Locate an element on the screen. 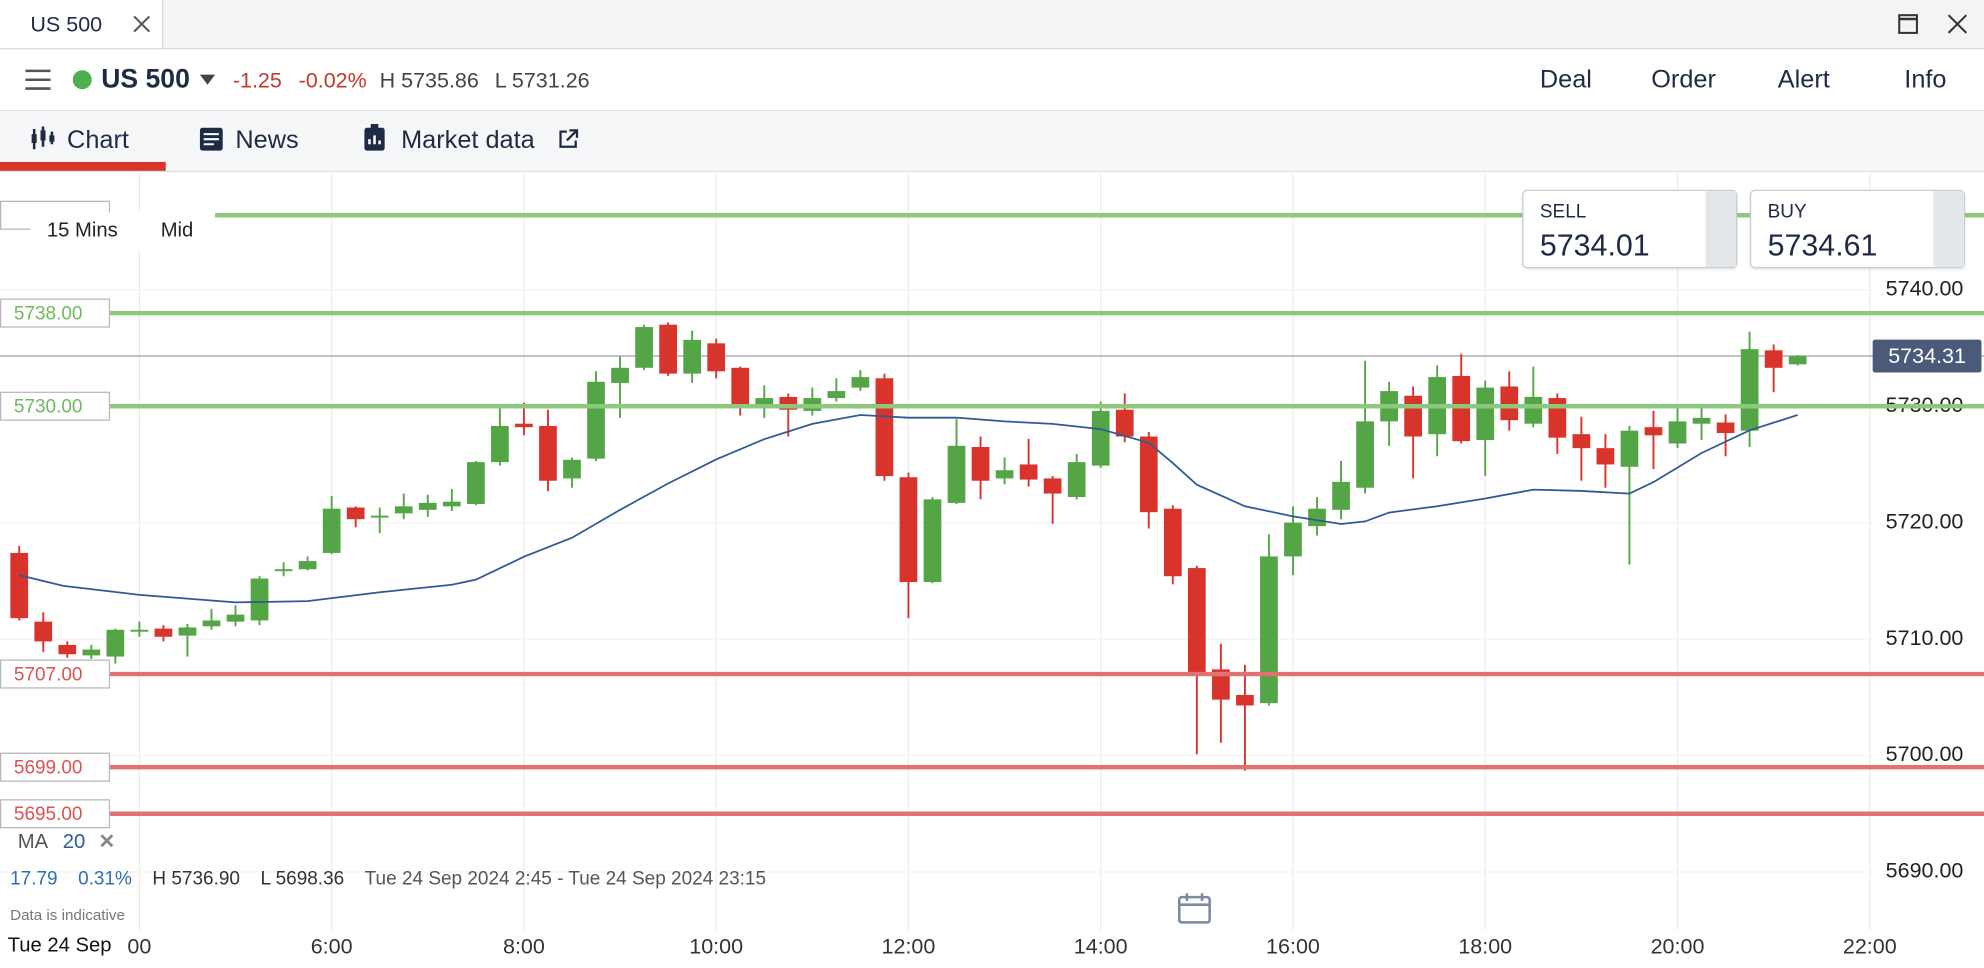 The width and height of the screenshot is (1984, 968). dropdown-arrow is located at coordinates (208, 79).